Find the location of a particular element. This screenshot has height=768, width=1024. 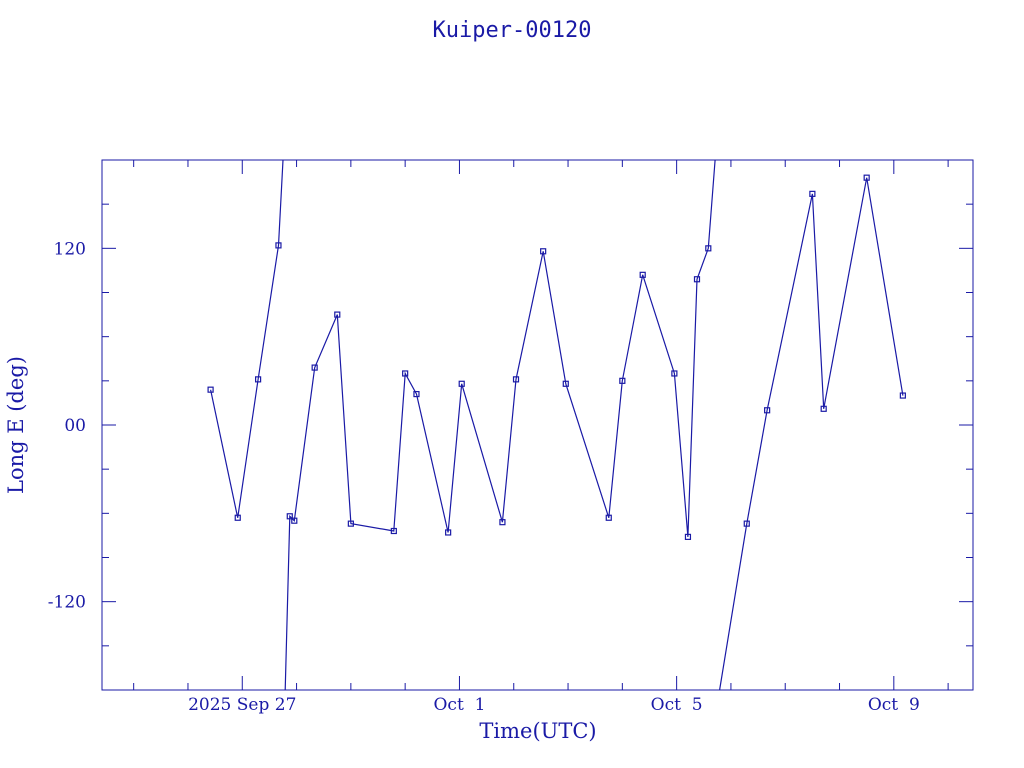

x-axis-label: Time(UTC) is located at coordinates (537, 731).